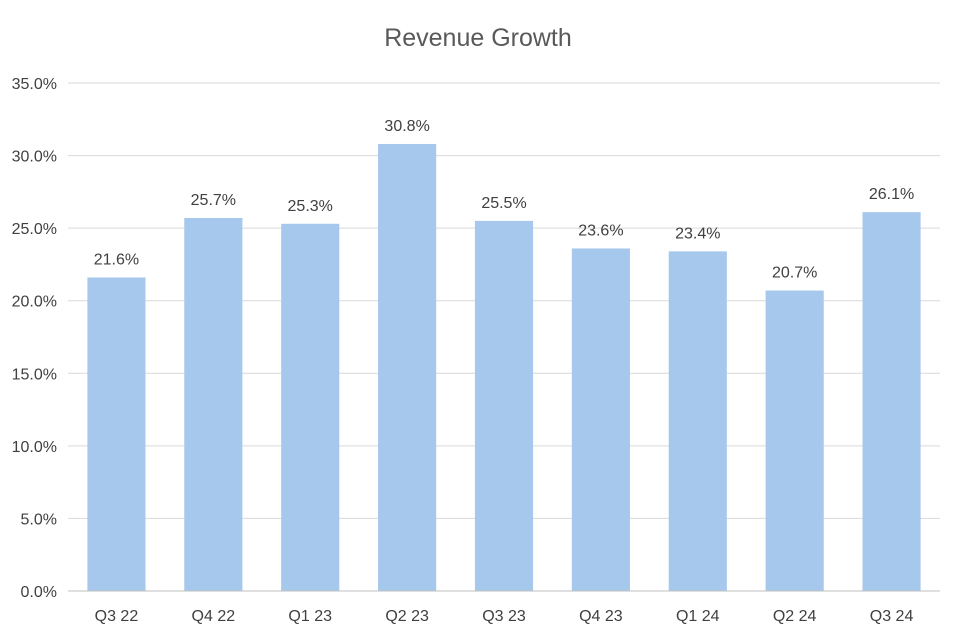 The image size is (959, 636). I want to click on data-label: 23.6%, so click(600, 230).